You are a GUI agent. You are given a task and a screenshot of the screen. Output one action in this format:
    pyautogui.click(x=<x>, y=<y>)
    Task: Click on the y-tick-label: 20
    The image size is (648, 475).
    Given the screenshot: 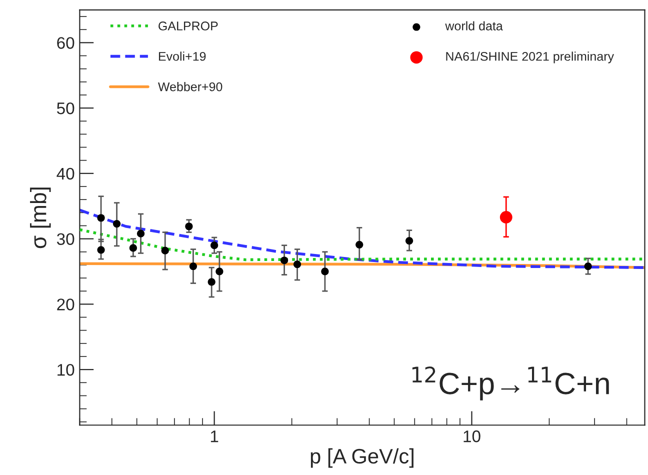 What is the action you would take?
    pyautogui.click(x=65, y=304)
    